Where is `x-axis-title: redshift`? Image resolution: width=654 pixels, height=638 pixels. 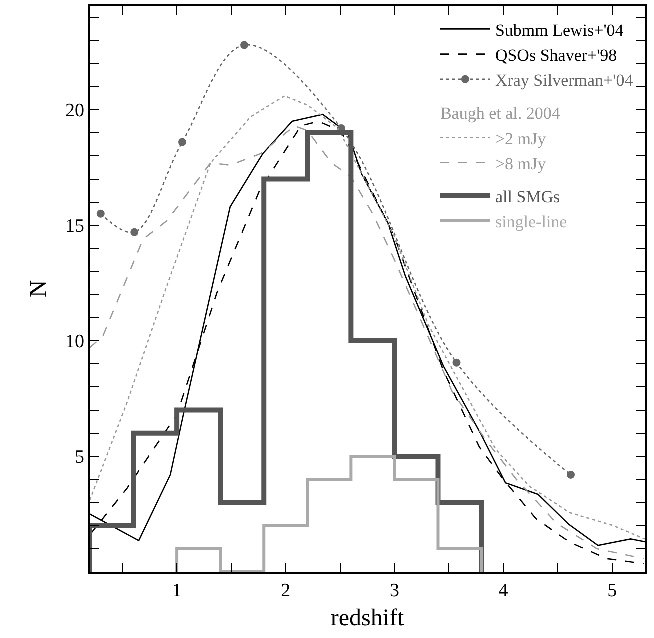
x-axis-title: redshift is located at coordinates (367, 618).